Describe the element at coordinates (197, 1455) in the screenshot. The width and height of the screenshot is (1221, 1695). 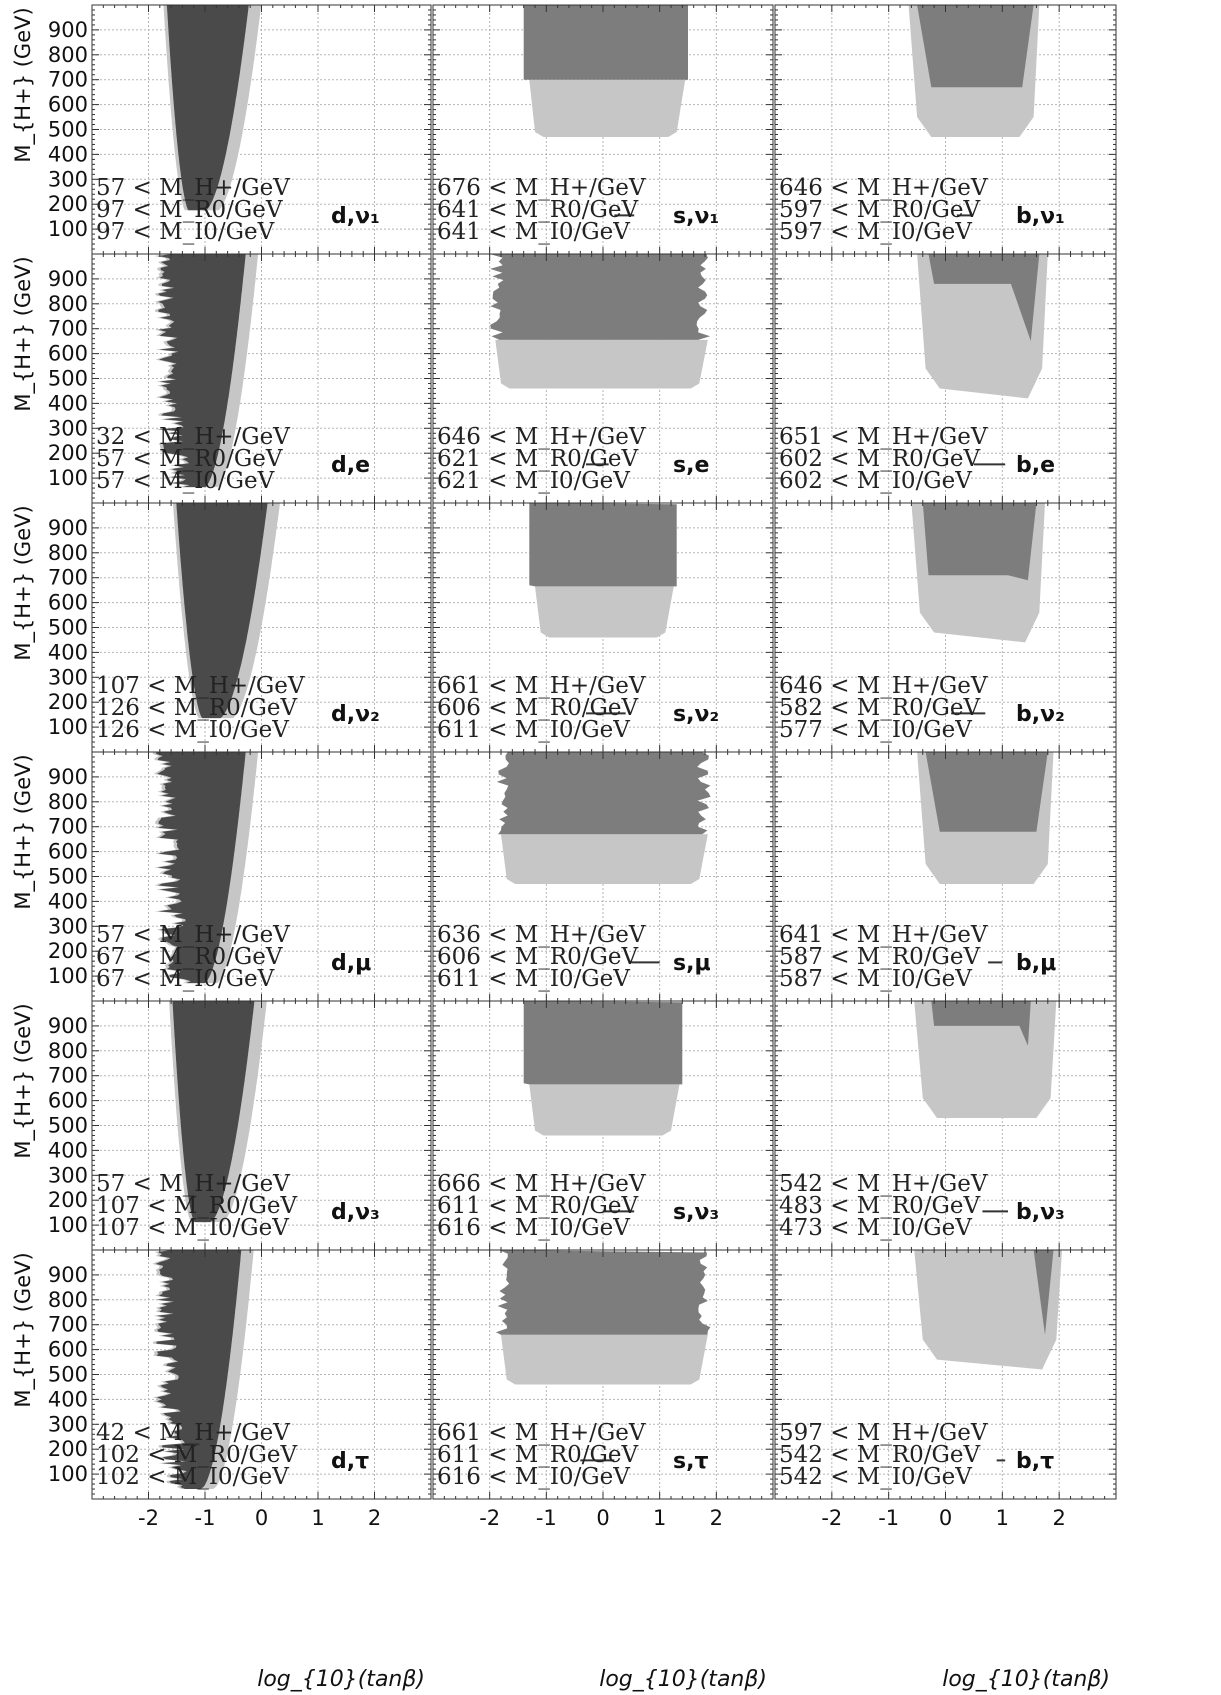
I see `mass-bound-annotation: 102 < M_R0/GeV` at that location.